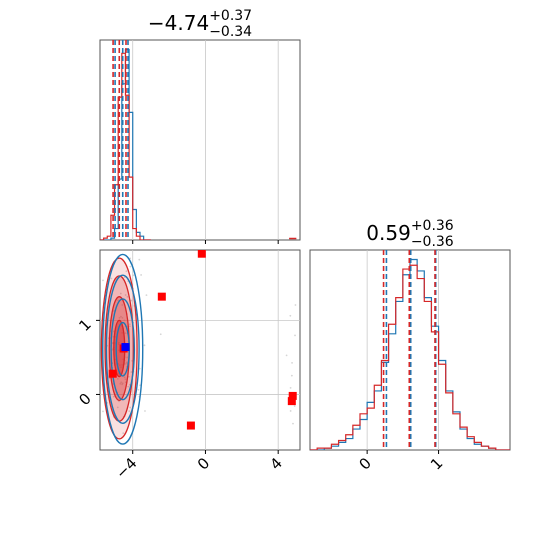 This screenshot has width=550, height=554. What do you see at coordinates (203, 463) in the screenshot?
I see `ticklabel-x0-1: 0` at bounding box center [203, 463].